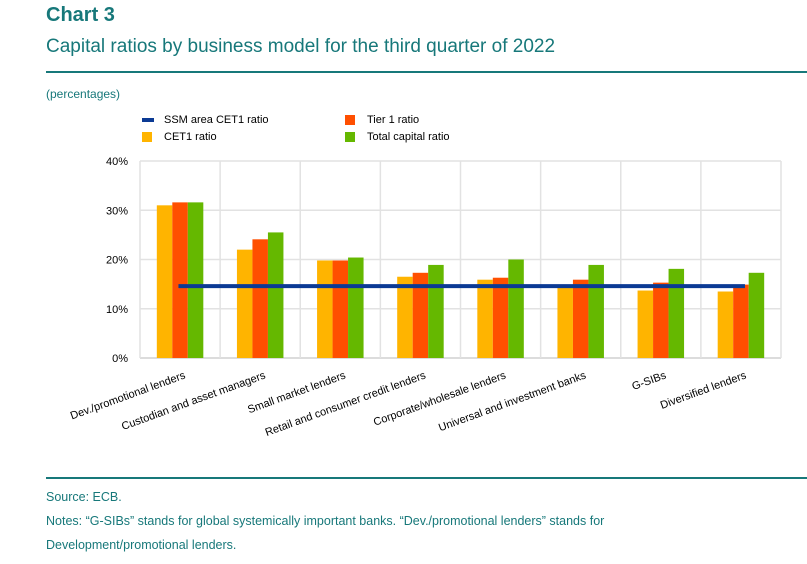  Describe the element at coordinates (190, 137) in the screenshot. I see `legend-label-cet1: CET1 ratio` at that location.